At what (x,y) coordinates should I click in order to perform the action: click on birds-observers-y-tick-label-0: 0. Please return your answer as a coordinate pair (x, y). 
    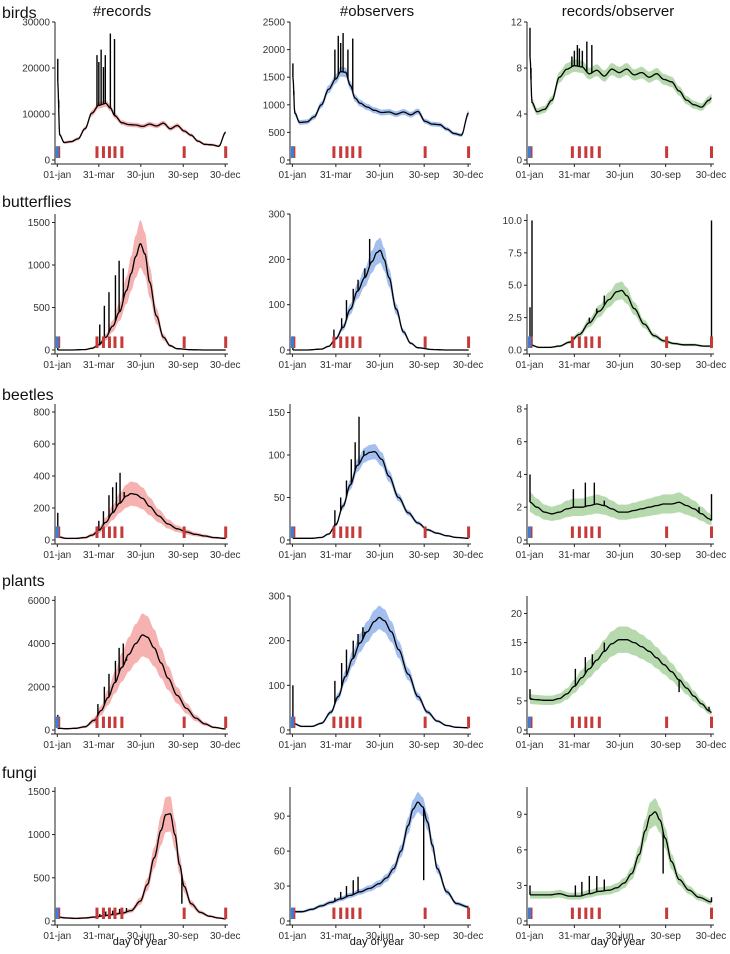
    Looking at the image, I should click on (282, 161).